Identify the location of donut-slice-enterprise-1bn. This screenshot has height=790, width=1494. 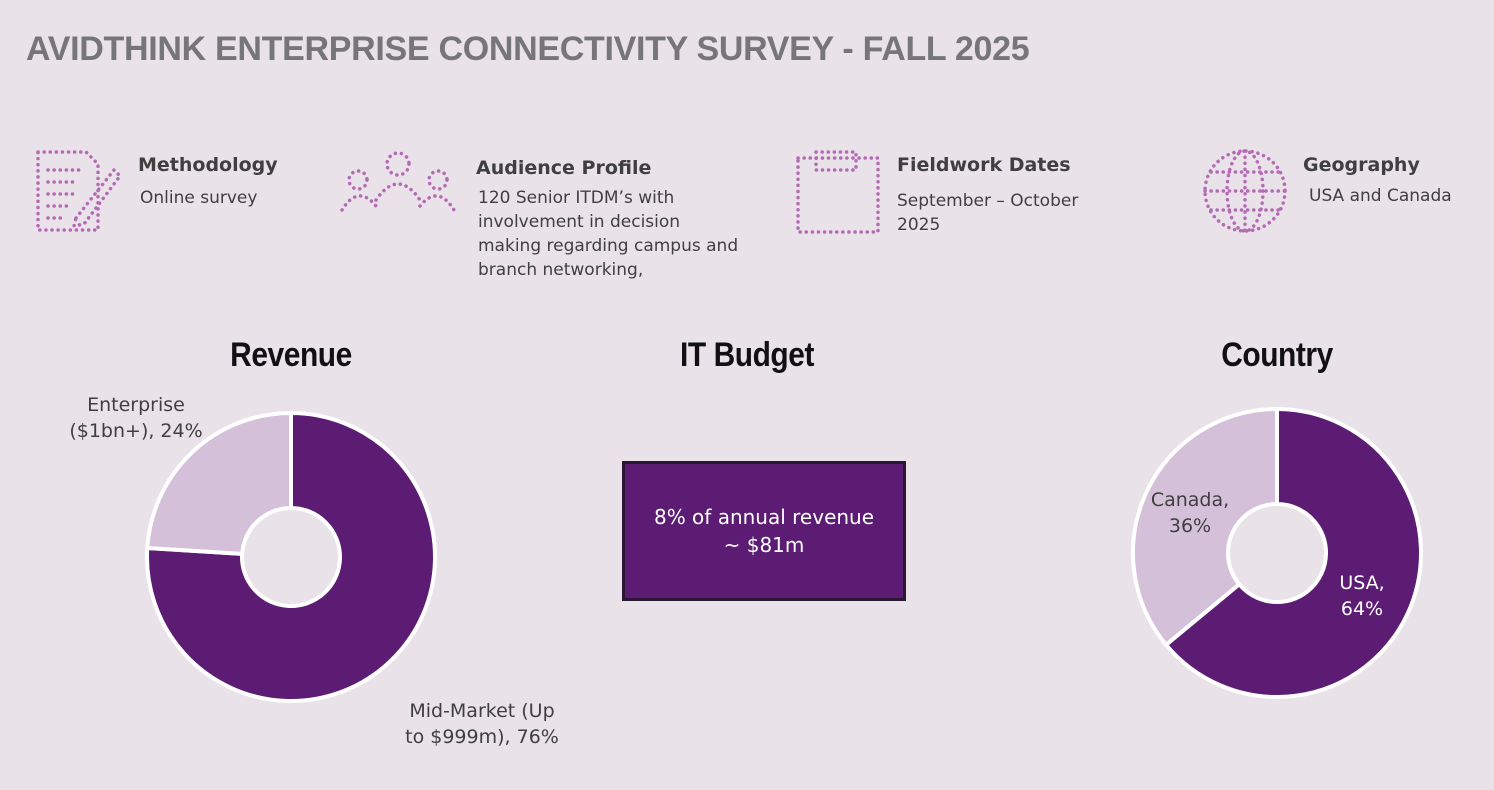
(219, 483).